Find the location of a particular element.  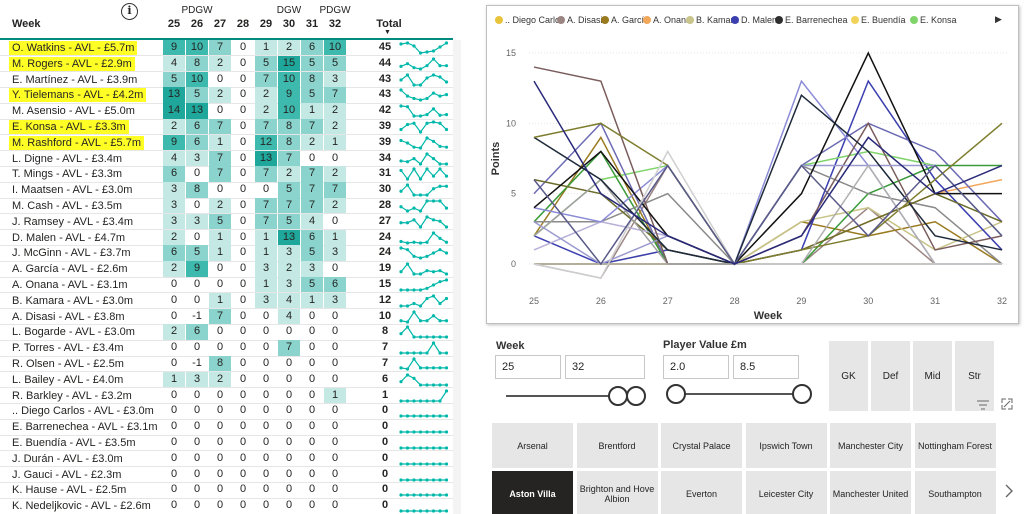

table-row: J. McGinn - AVL - £3.7m 6 5 1 0 1 3 5 3 24 is located at coordinates (226, 253).